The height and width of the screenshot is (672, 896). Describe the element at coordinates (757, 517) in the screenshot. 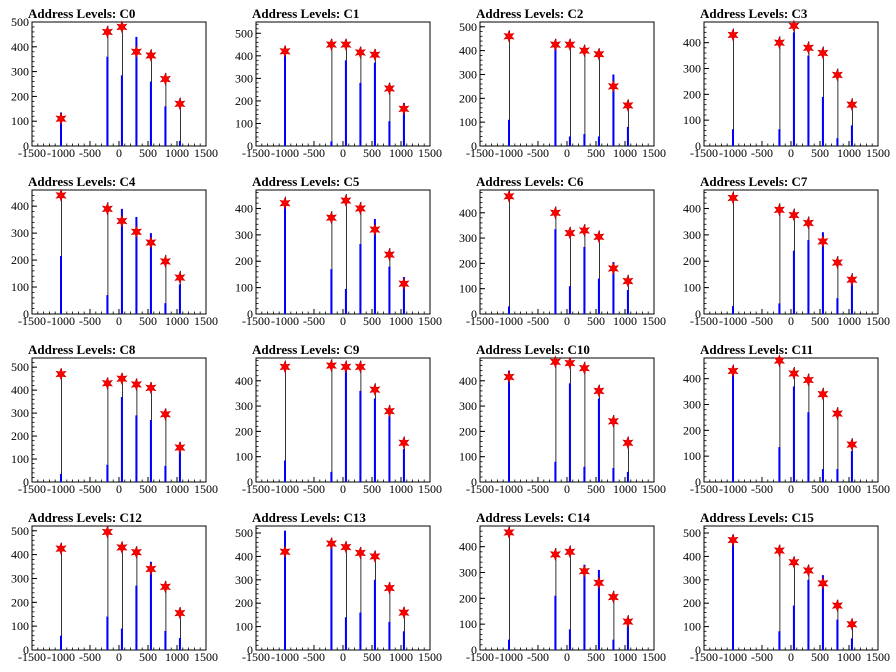

I see `chart-title: Address Levels: C15` at that location.